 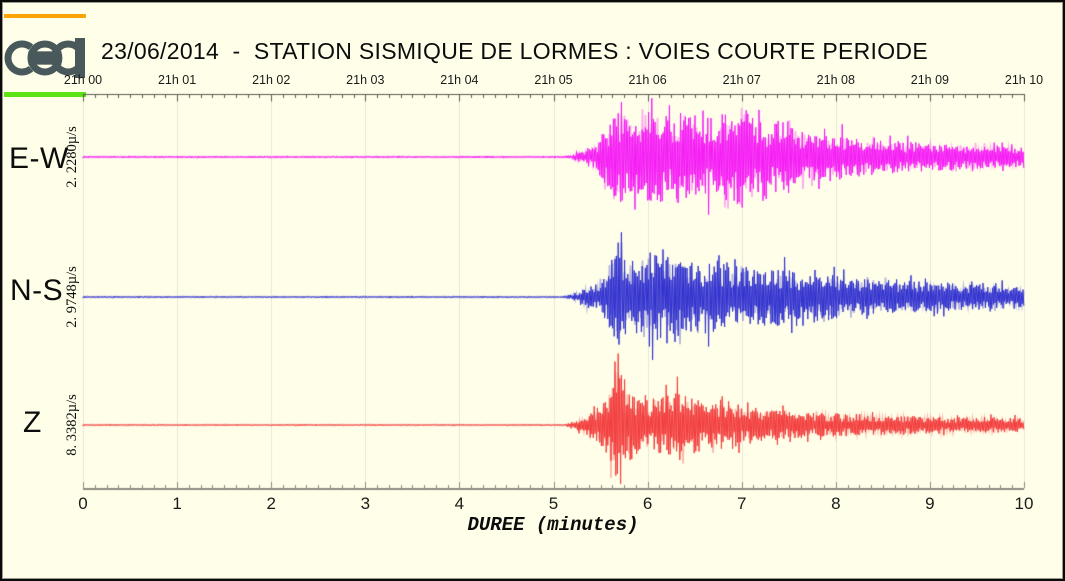 I want to click on bottom-axis-label: 6, so click(x=647, y=503).